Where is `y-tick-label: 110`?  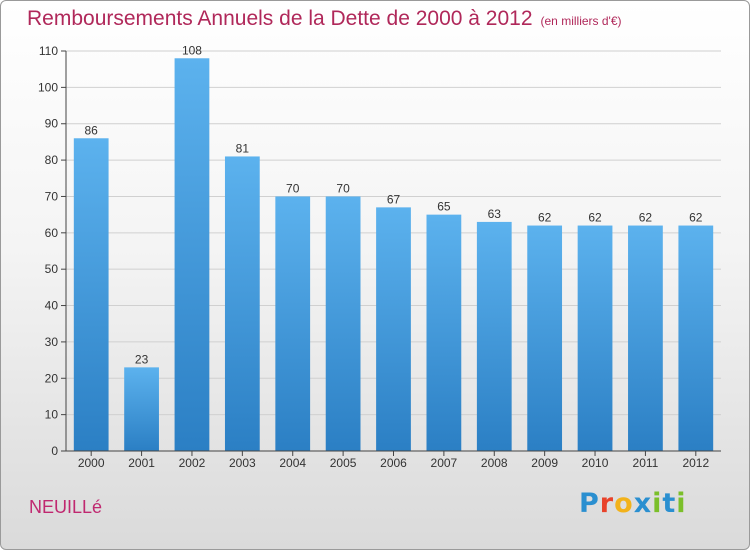
y-tick-label: 110 is located at coordinates (48, 51).